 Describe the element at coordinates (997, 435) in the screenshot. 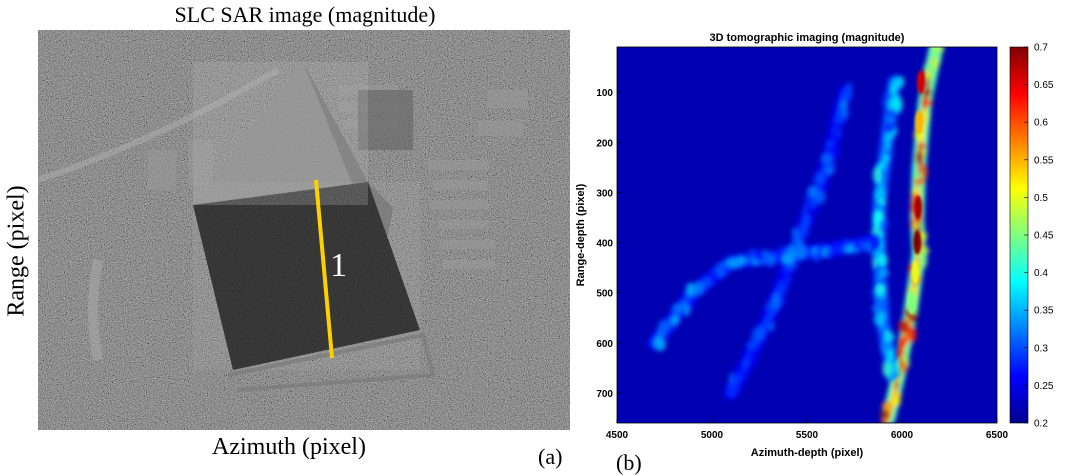

I see `x-tick-label: 6500` at that location.